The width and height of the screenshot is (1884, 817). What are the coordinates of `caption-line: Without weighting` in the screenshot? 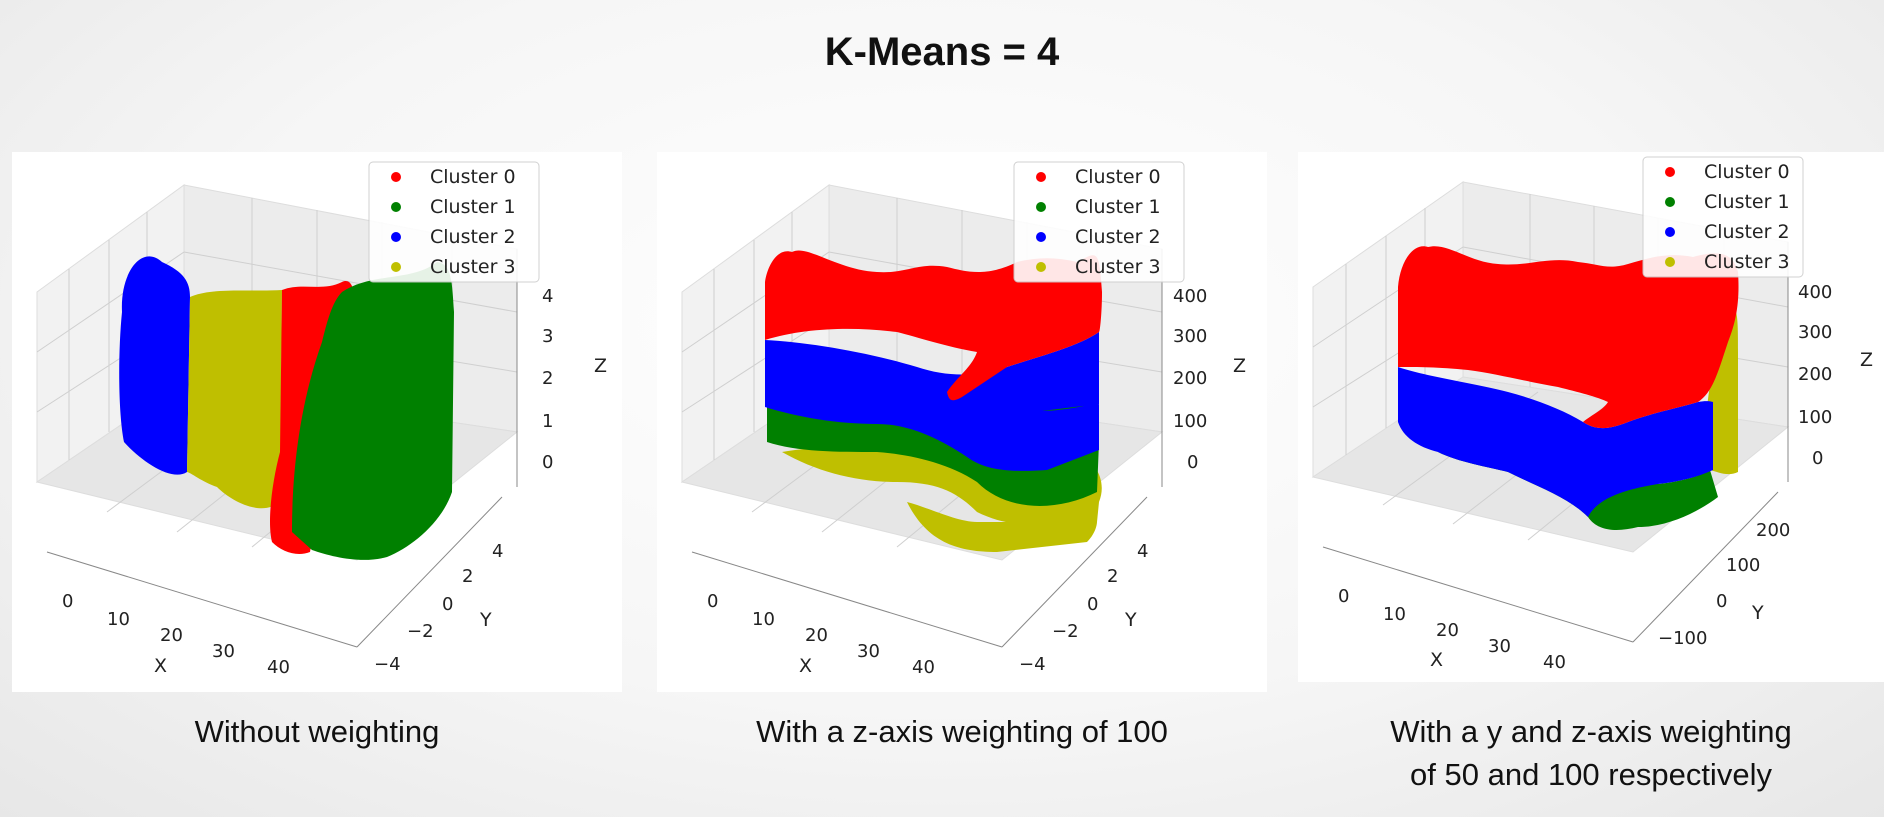 It's located at (317, 731).